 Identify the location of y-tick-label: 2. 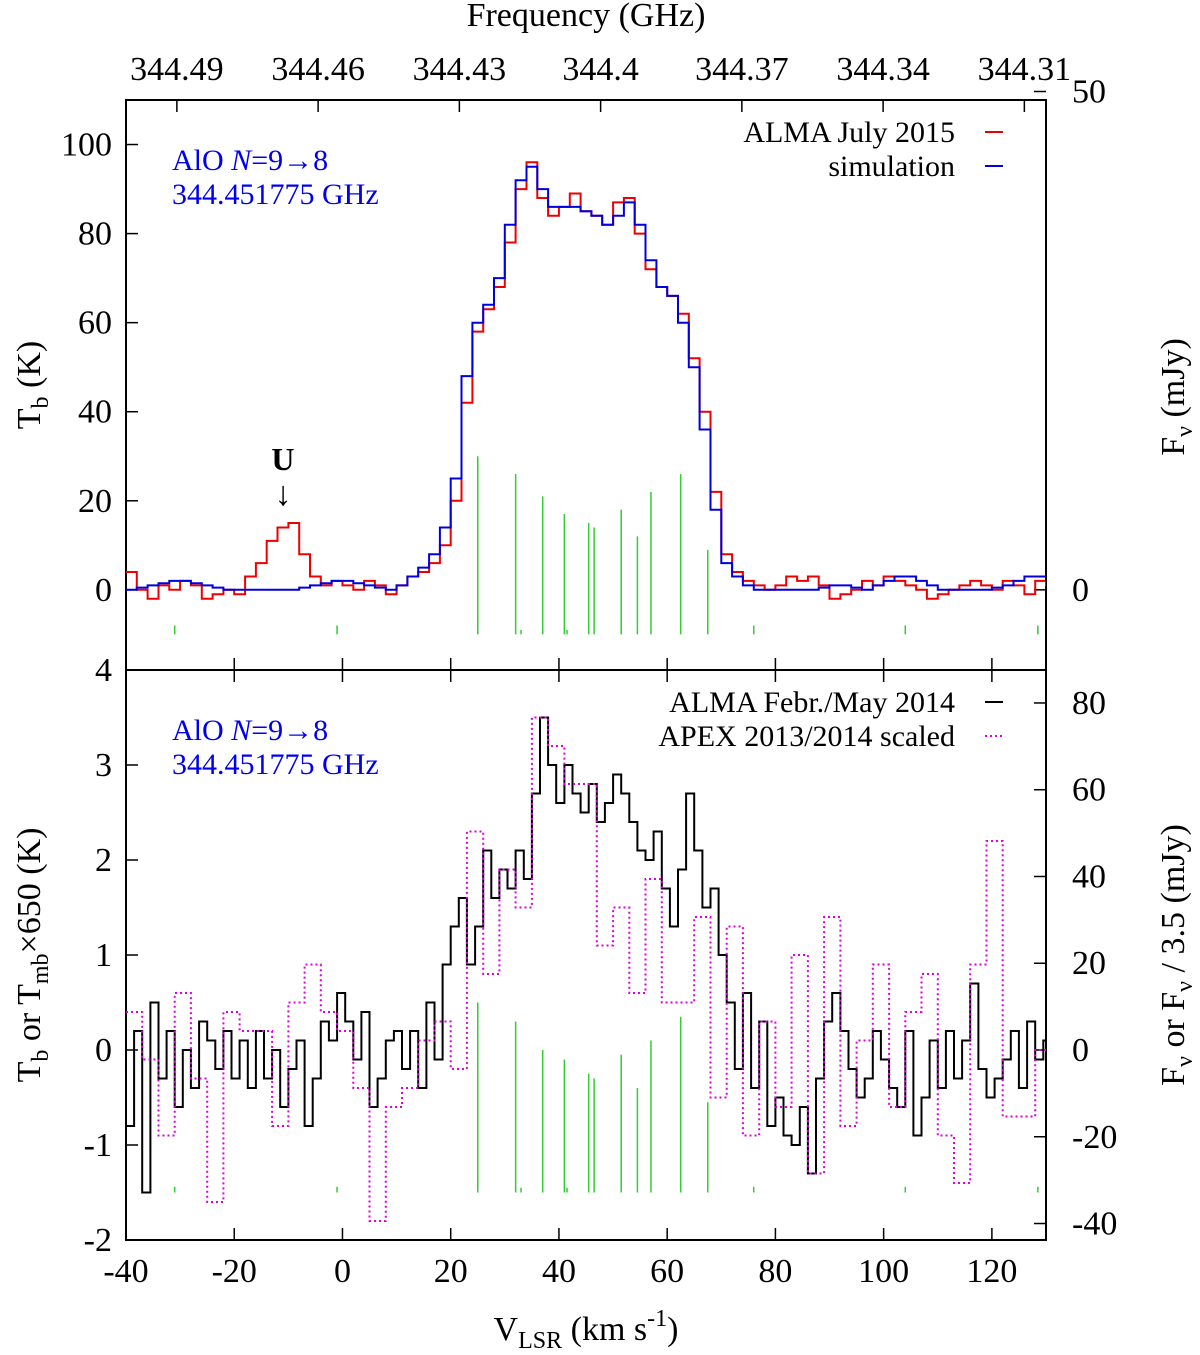
(103, 860).